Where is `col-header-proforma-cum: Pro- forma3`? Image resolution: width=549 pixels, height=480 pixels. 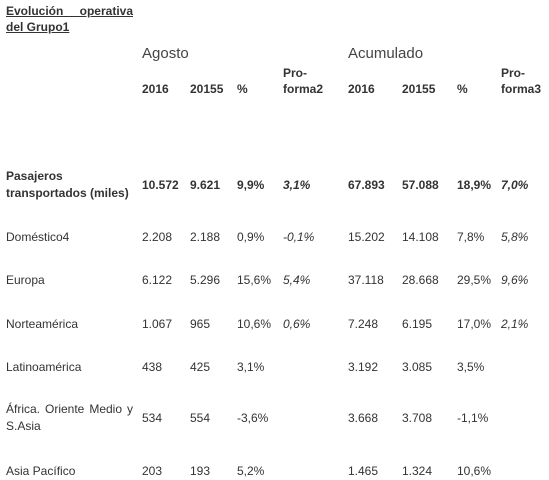
col-header-proforma-cum: Pro- forma3 is located at coordinates (521, 81).